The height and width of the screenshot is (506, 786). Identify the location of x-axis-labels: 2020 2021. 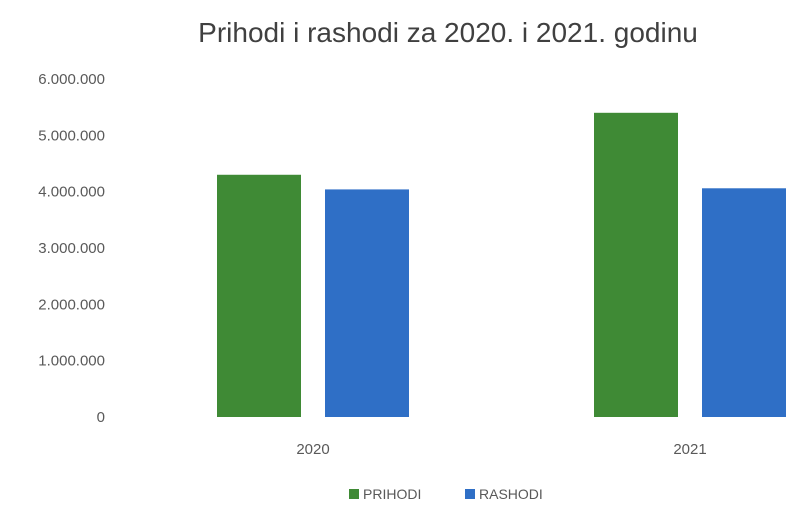
(501, 449).